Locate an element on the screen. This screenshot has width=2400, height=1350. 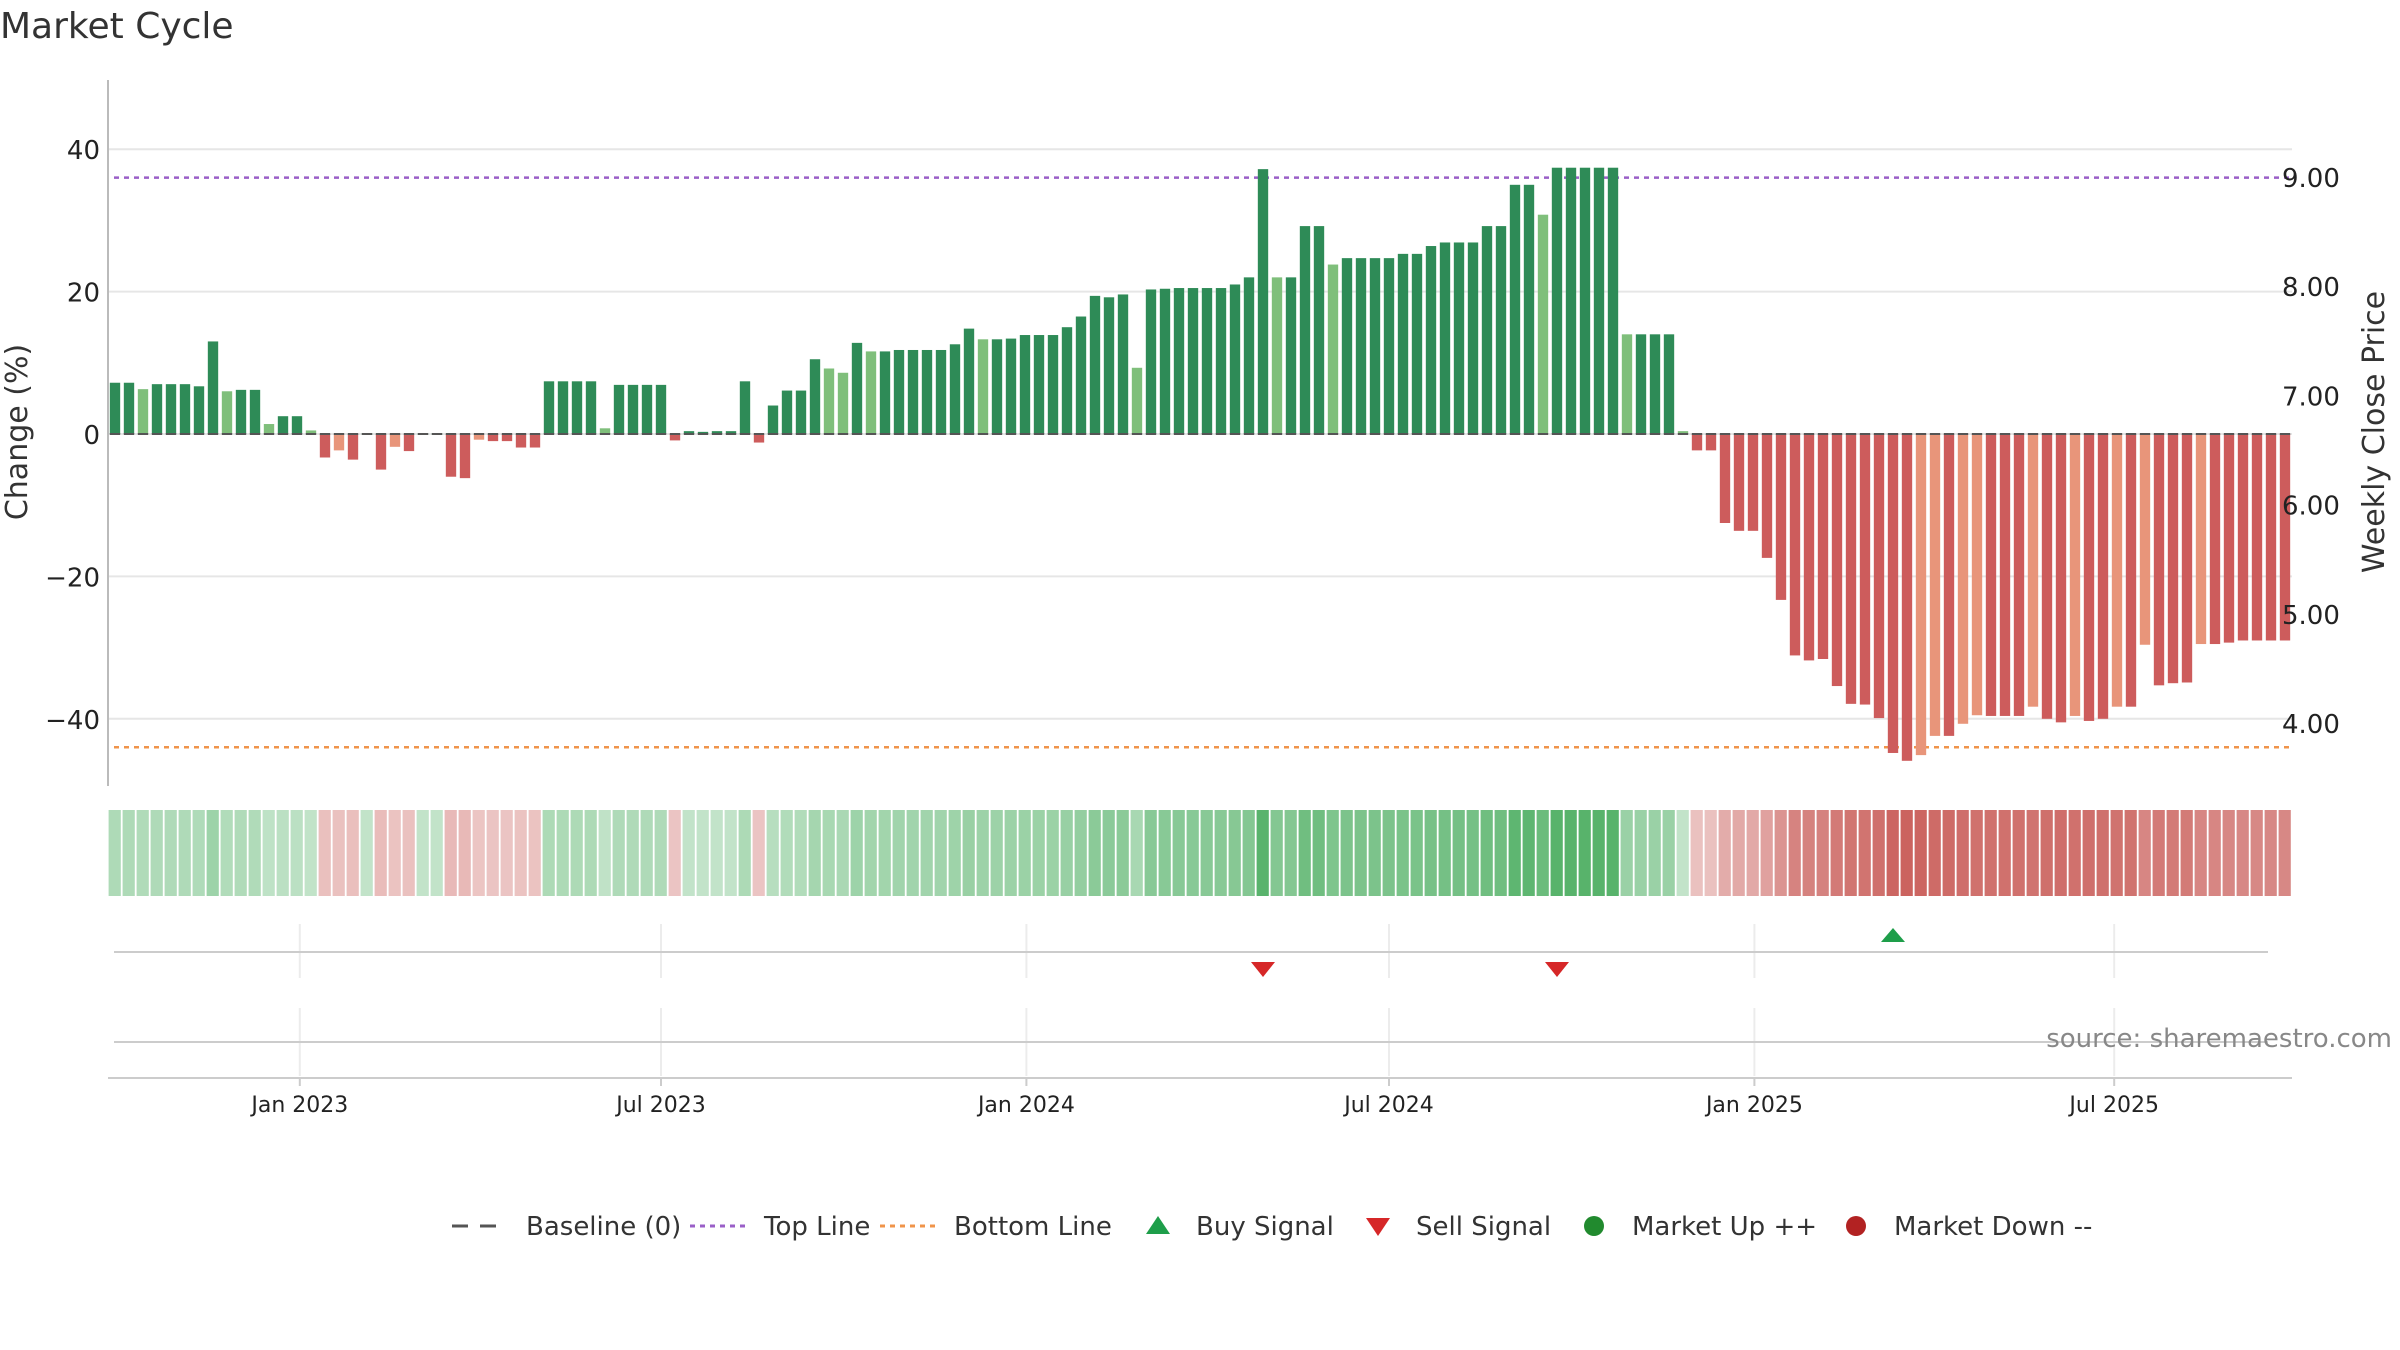
x-tick-label: Jul 2023 is located at coordinates (660, 1105).